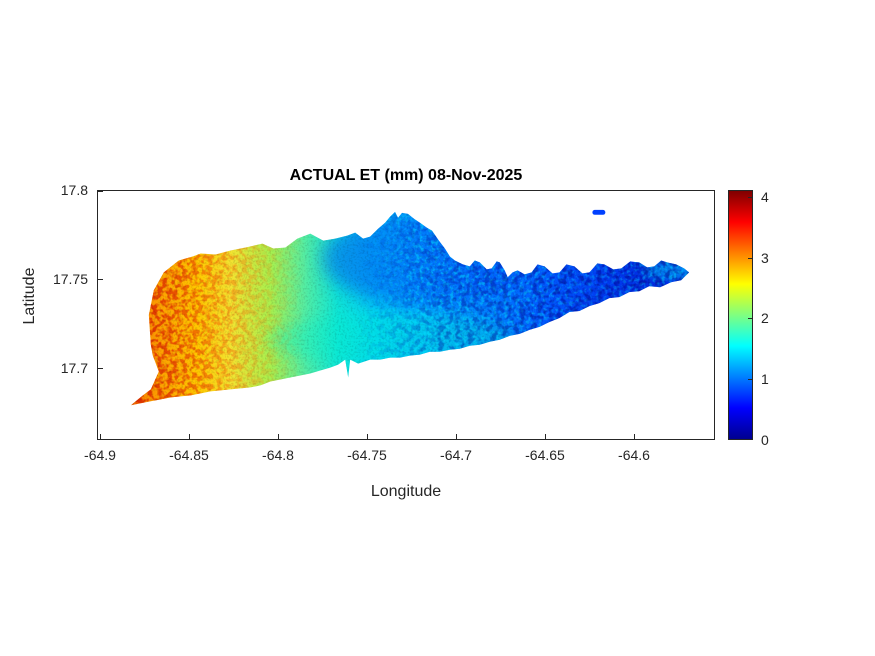 This screenshot has width=875, height=656. What do you see at coordinates (367, 455) in the screenshot?
I see `x-tick-label: -64.75` at bounding box center [367, 455].